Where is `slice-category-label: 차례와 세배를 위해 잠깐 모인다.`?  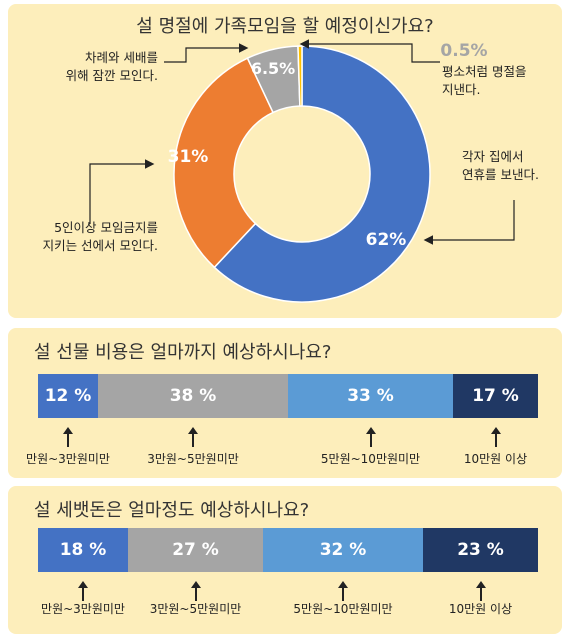
slice-category-label: 차례와 세배를 위해 잠깐 모인다. is located at coordinates (112, 66).